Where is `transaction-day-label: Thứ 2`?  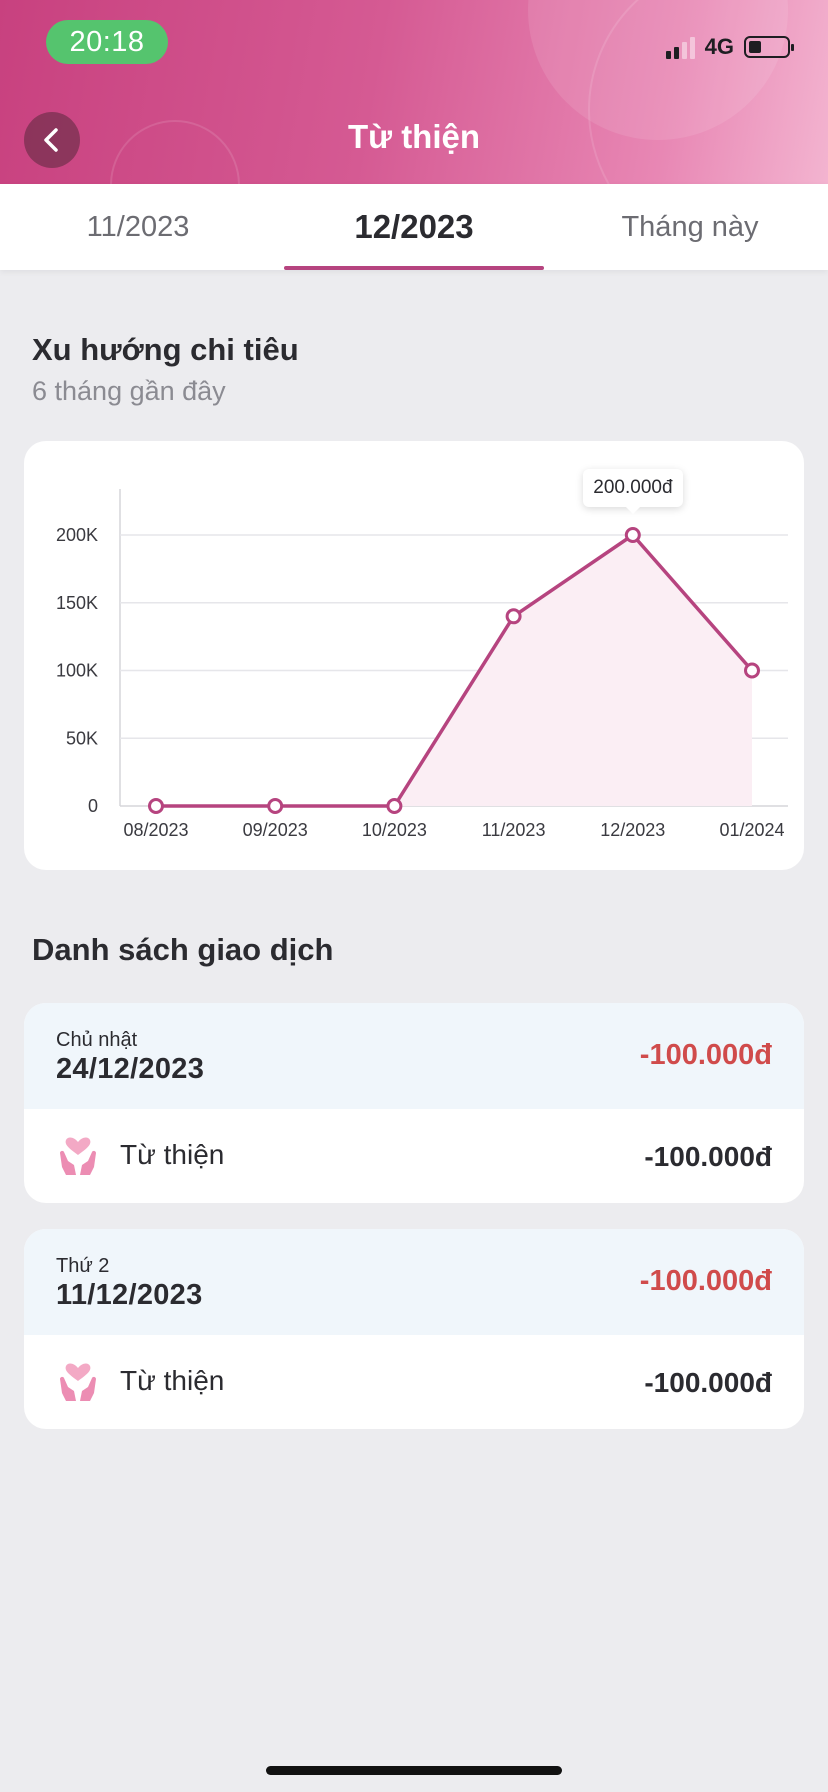
transaction-day-label: Thứ 2 is located at coordinates (83, 1266).